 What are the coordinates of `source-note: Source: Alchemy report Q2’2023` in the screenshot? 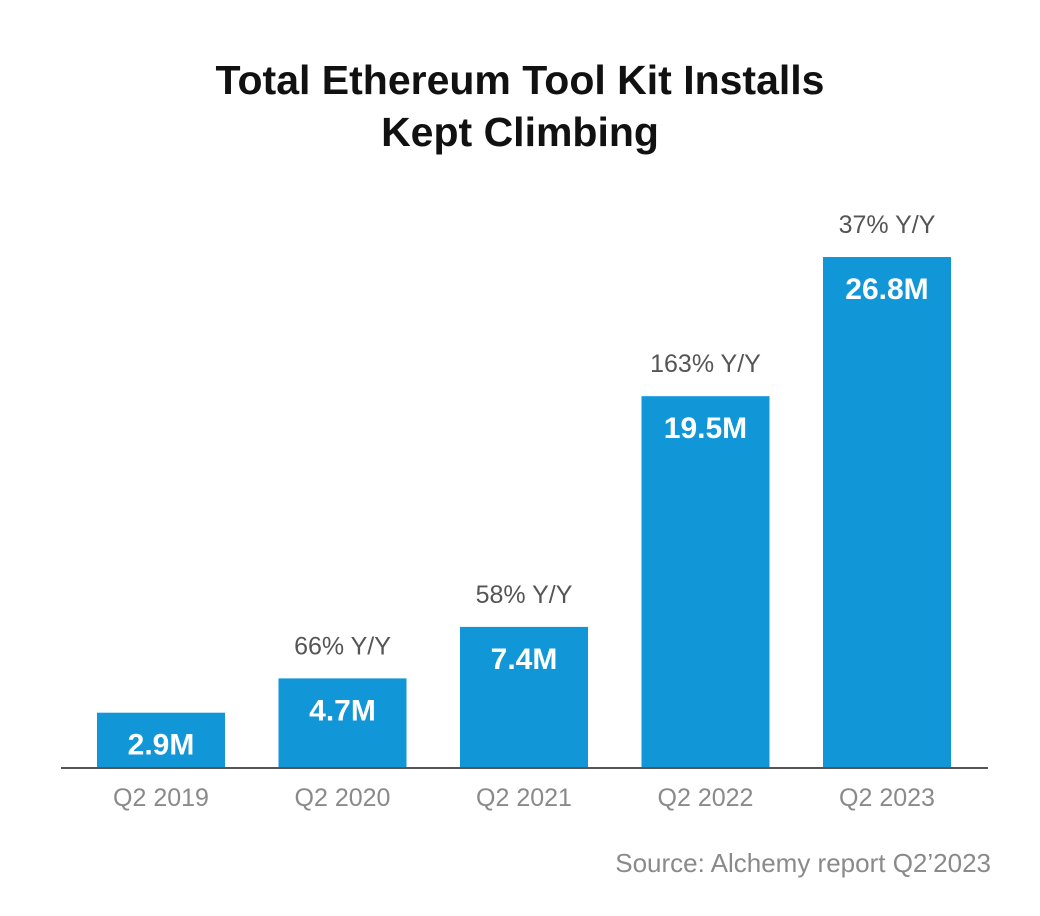 It's located at (803, 863).